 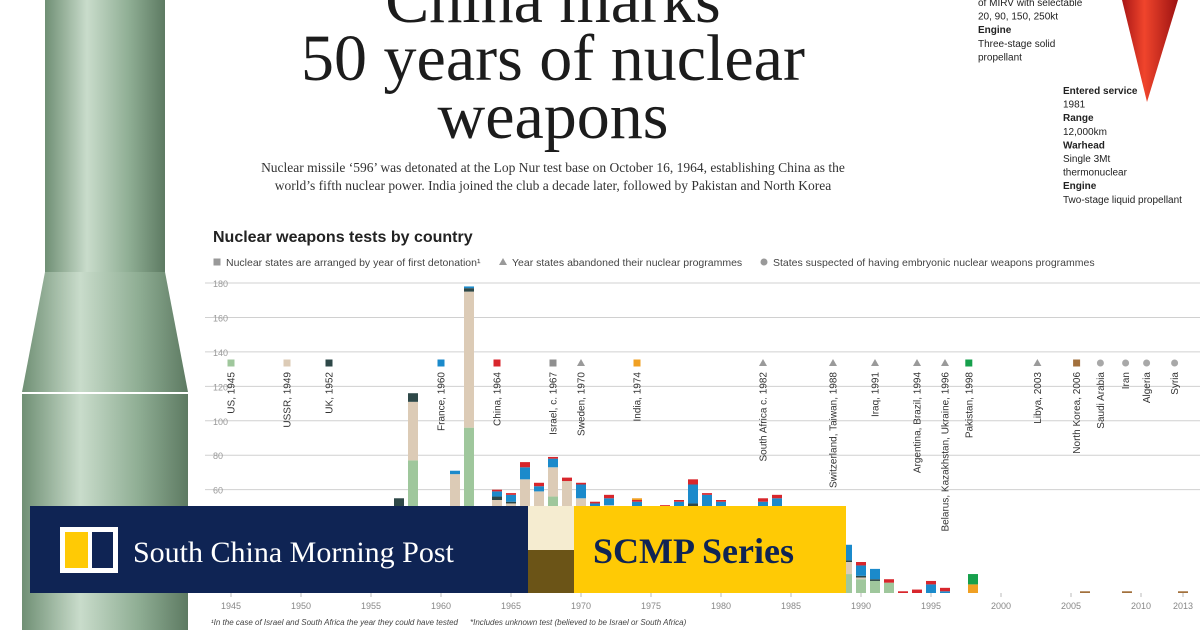 What do you see at coordinates (1074, 105) in the screenshot?
I see `spec-line: 1981` at bounding box center [1074, 105].